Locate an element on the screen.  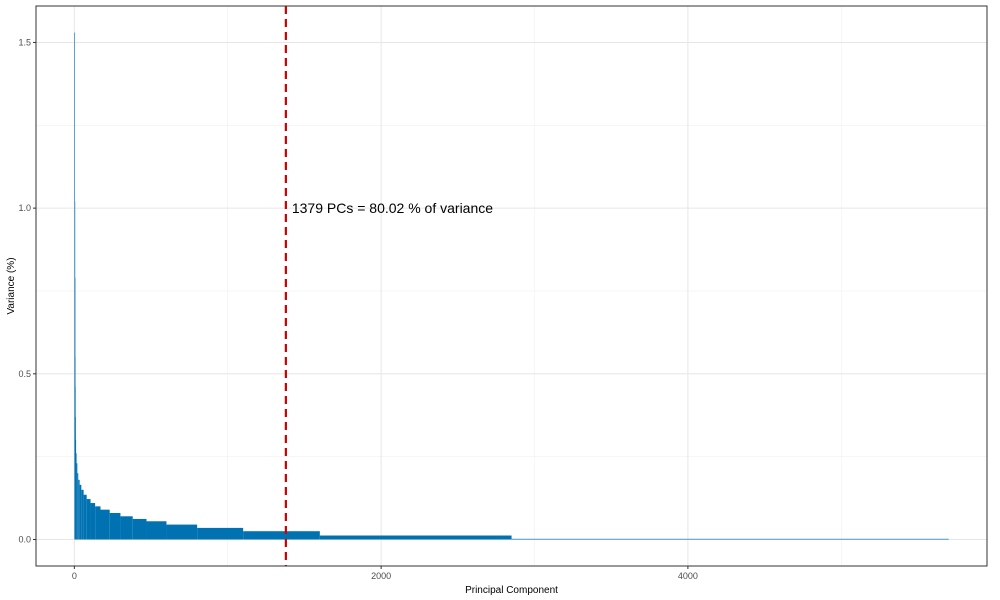
x-tick-label: 0 is located at coordinates (74, 576).